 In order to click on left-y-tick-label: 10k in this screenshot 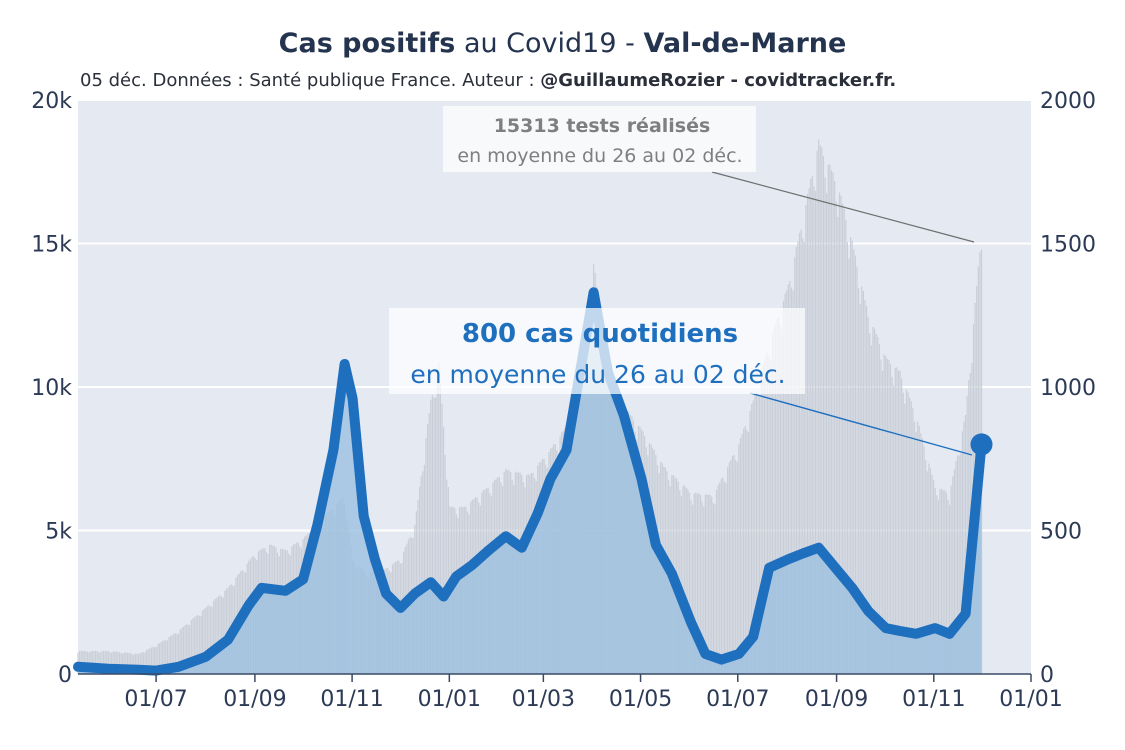, I will do `click(51, 388)`.